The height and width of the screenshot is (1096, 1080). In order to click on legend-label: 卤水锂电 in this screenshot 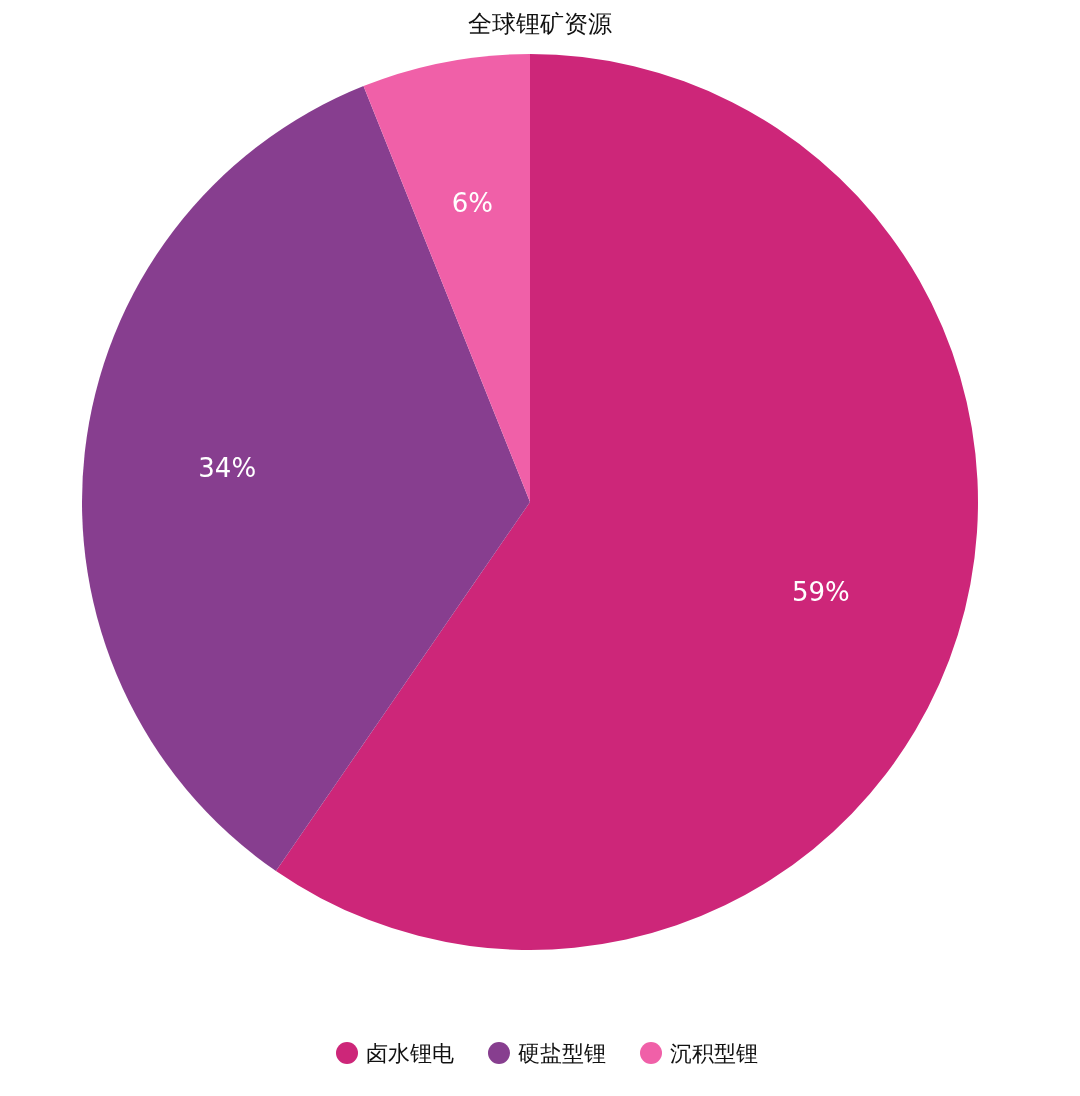, I will do `click(410, 1053)`.